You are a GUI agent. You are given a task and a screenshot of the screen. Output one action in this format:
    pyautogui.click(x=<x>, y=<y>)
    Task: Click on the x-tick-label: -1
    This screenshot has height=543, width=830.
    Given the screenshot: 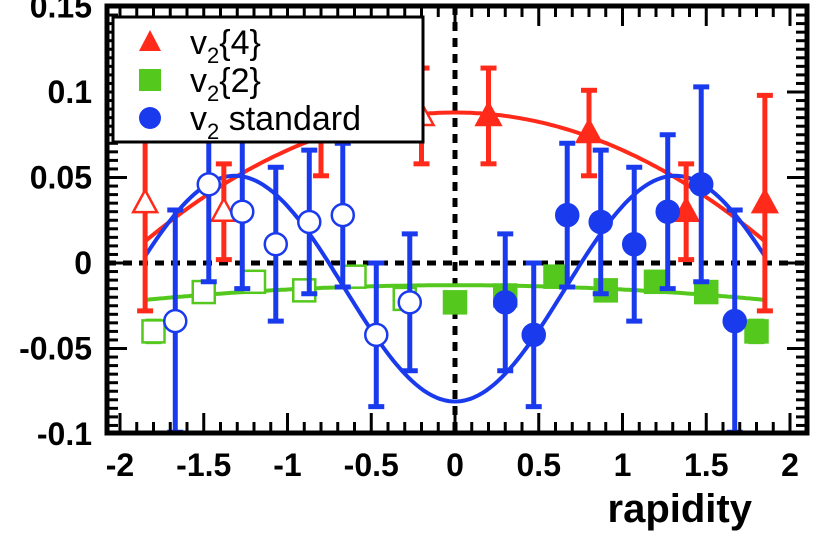 What is the action you would take?
    pyautogui.click(x=287, y=465)
    